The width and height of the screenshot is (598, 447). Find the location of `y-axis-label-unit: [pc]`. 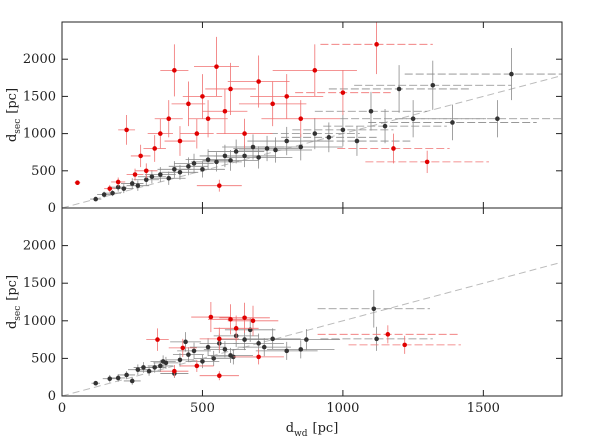

y-axis-label-unit: [pc] is located at coordinates (12, 101).